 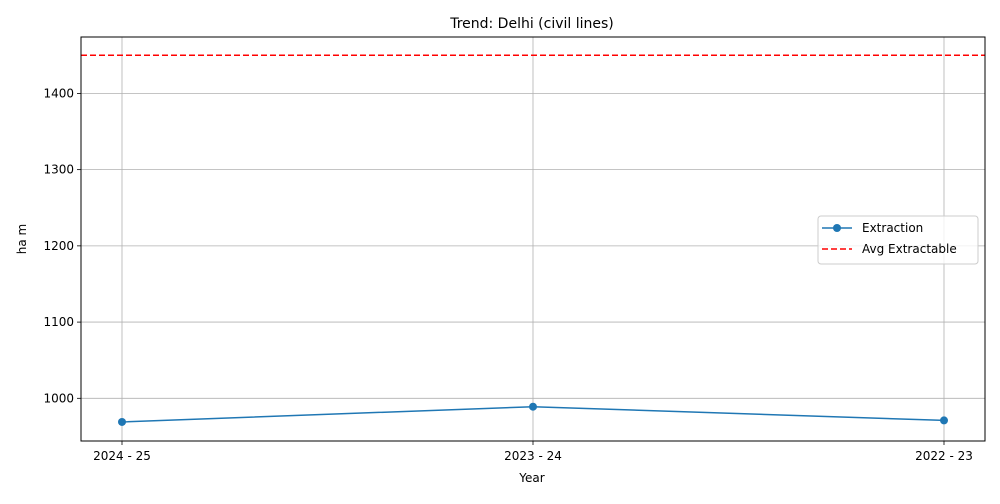 What do you see at coordinates (909, 249) in the screenshot?
I see `legend-avg-extractable-label: Avg Extractable` at bounding box center [909, 249].